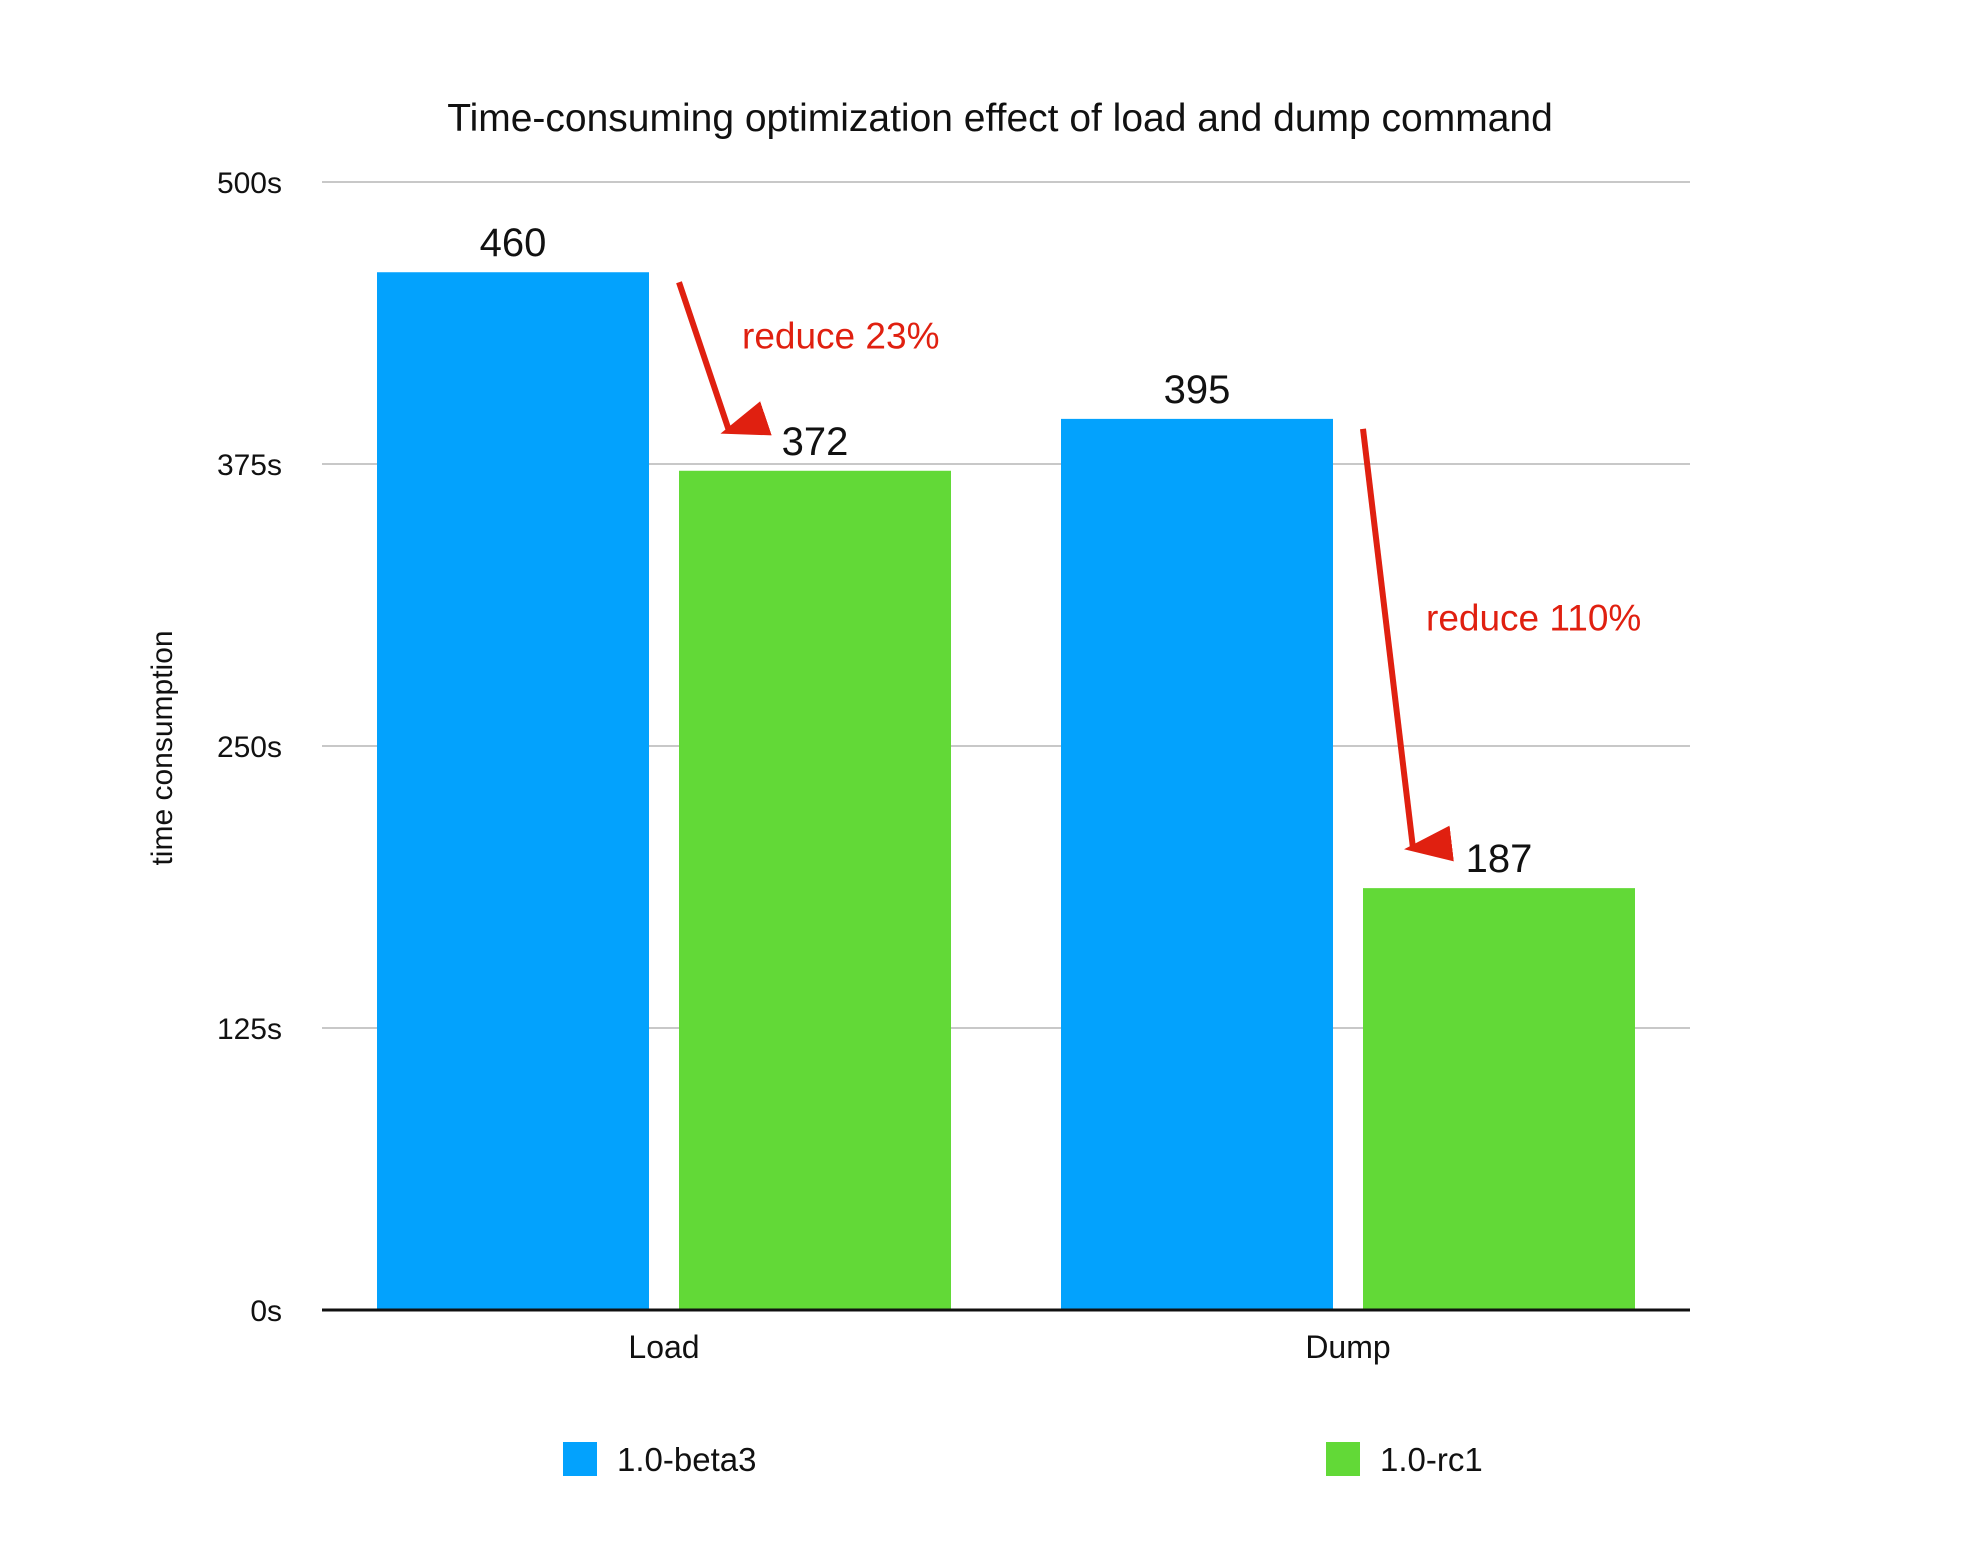  What do you see at coordinates (1197, 390) in the screenshot?
I see `data-label: 395` at bounding box center [1197, 390].